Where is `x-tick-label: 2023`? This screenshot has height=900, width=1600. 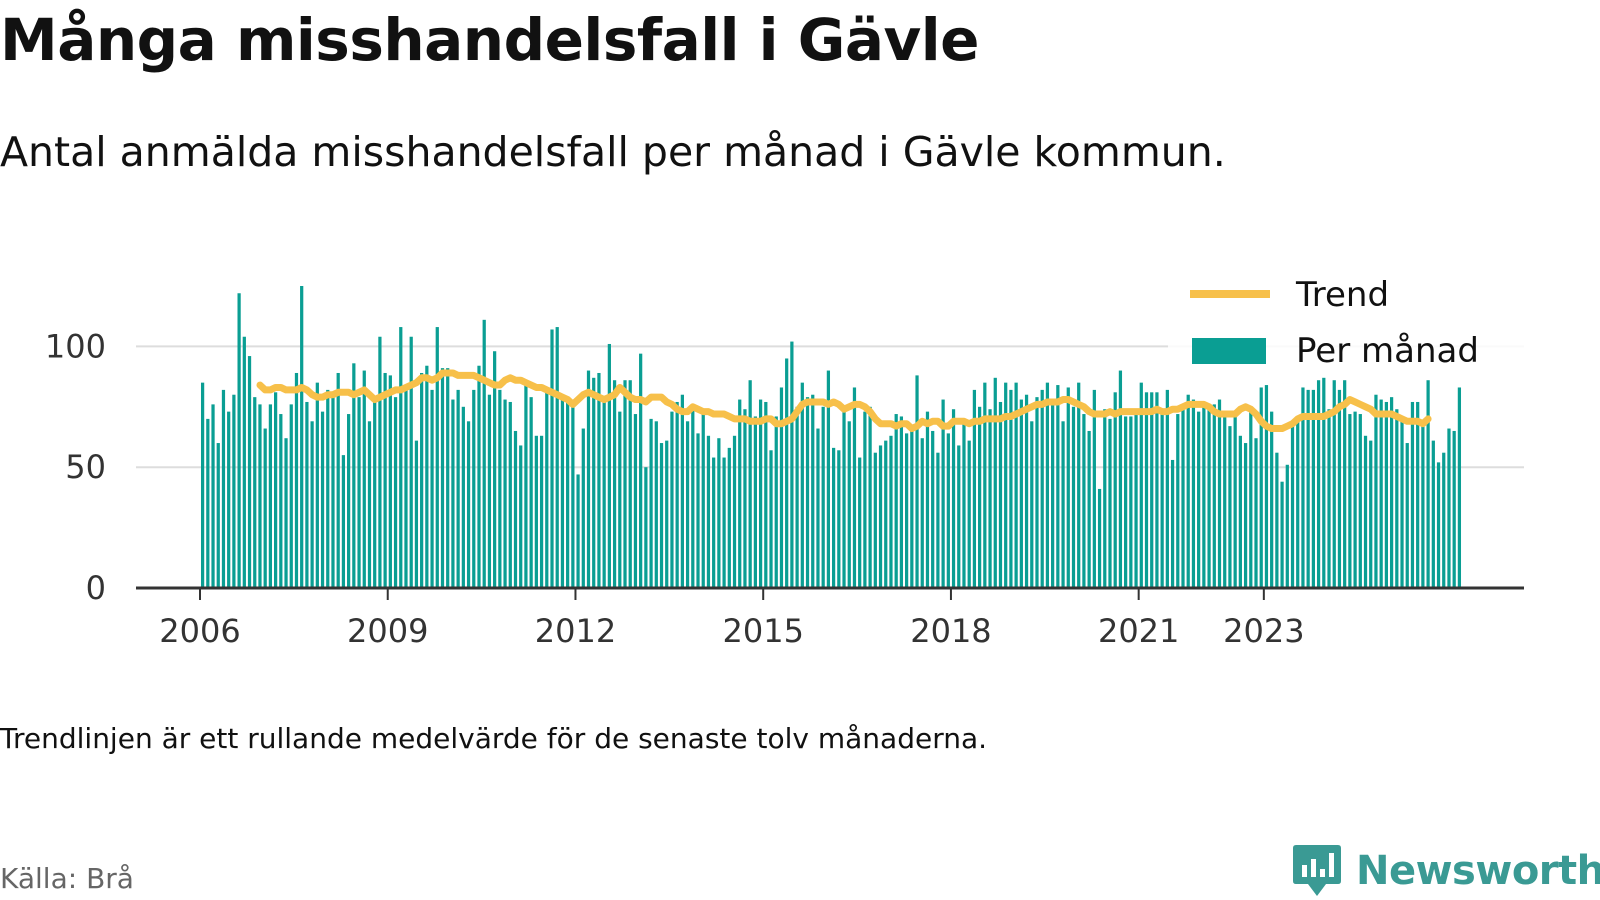 x-tick-label: 2023 is located at coordinates (1263, 631).